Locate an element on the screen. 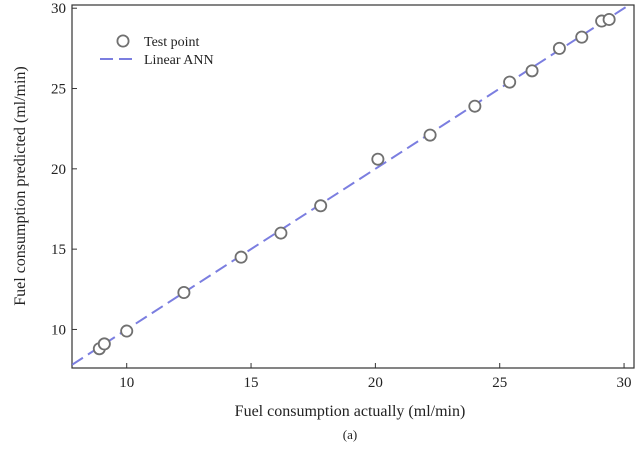 The height and width of the screenshot is (453, 642). legend-label: Test point is located at coordinates (172, 42).